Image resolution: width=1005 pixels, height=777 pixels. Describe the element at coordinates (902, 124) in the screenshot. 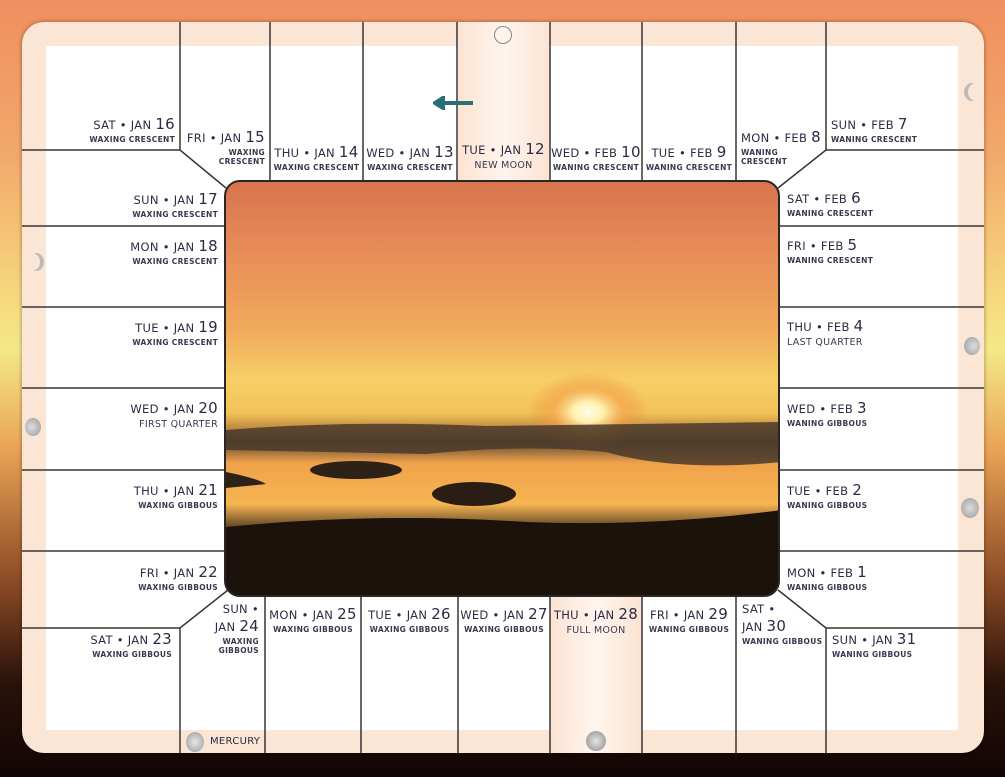

I see `date-number: 7` at that location.